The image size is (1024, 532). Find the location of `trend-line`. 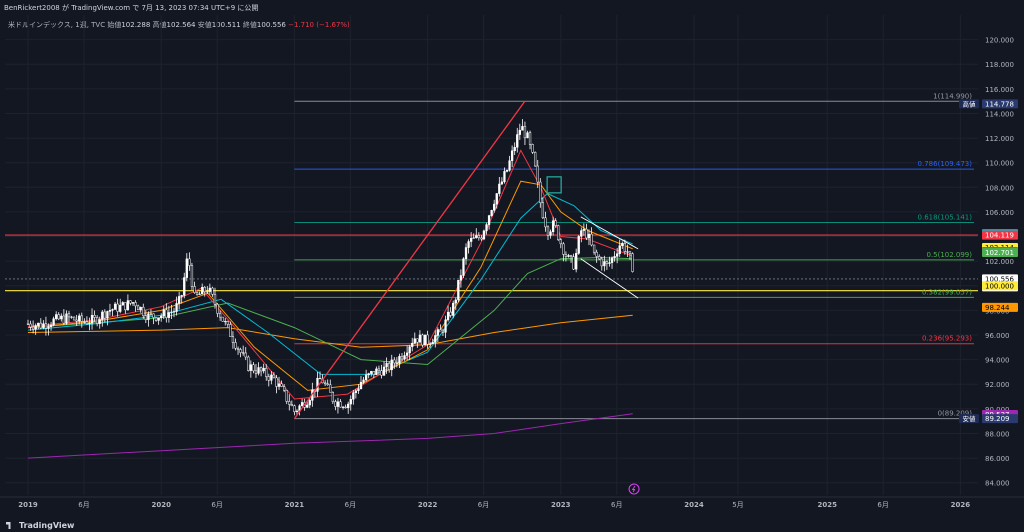

trend-line is located at coordinates (409, 259).